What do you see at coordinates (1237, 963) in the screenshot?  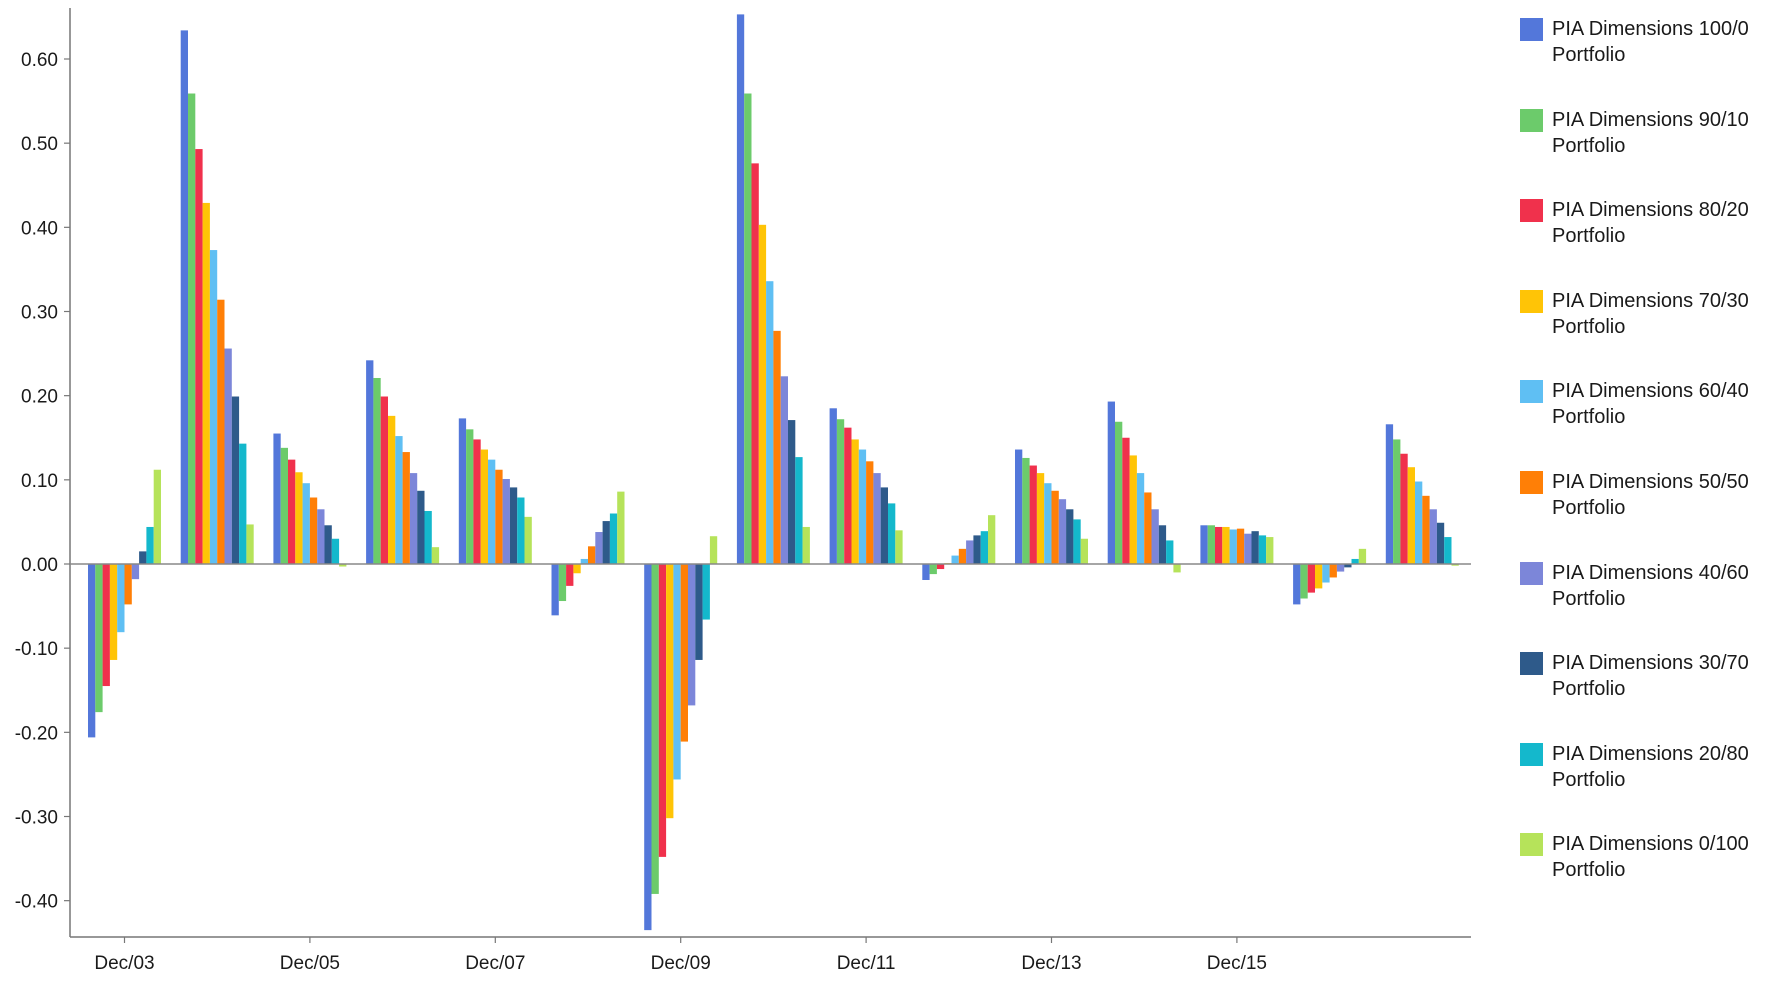 I see `x-tick-label: Dec/15` at bounding box center [1237, 963].